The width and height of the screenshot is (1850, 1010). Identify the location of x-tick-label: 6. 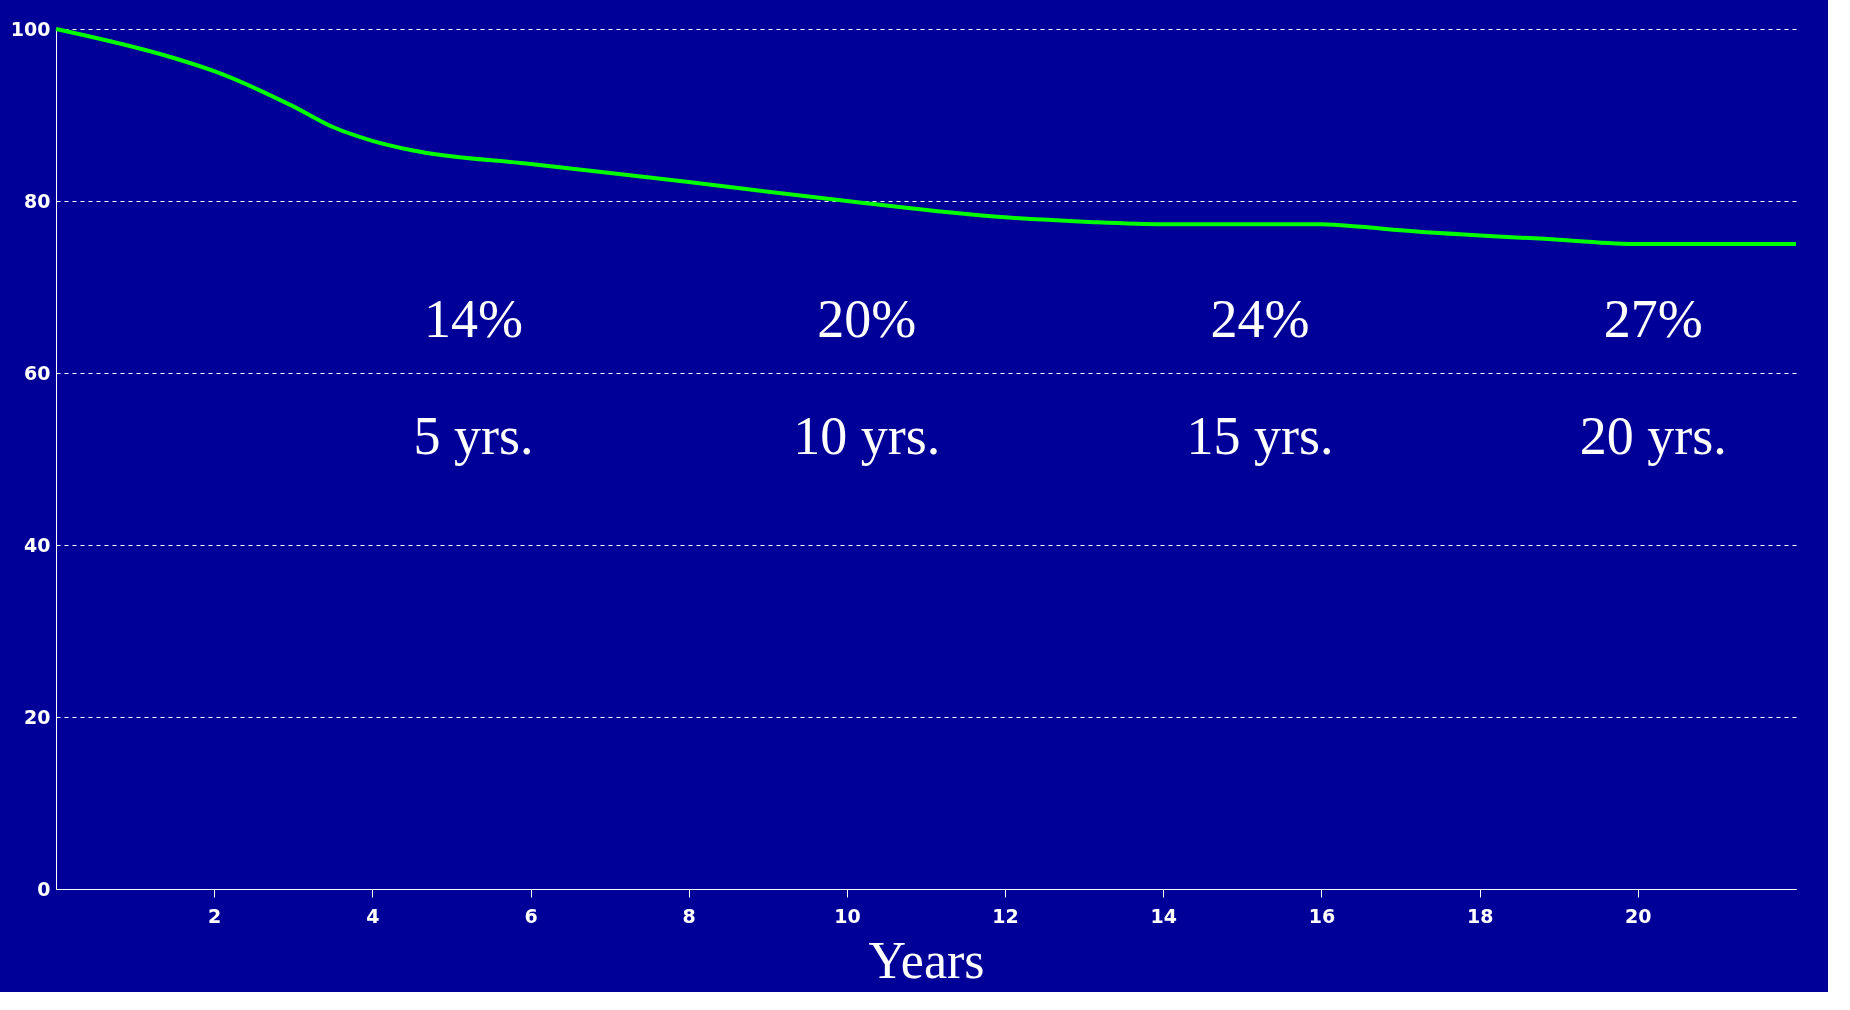
(531, 915).